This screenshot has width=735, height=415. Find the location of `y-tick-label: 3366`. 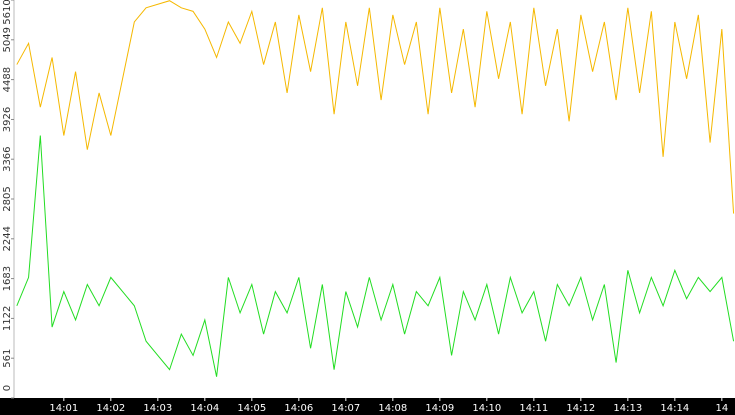

y-tick-label: 3366 is located at coordinates (7, 158).